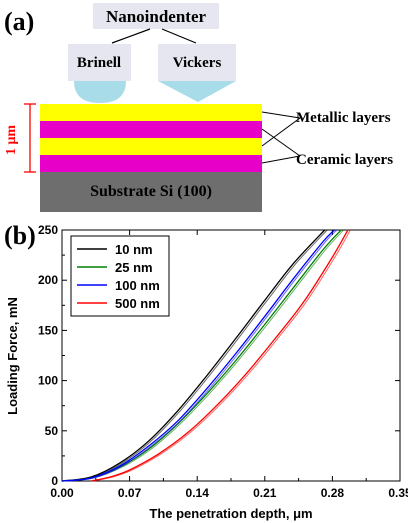 Image resolution: width=408 pixels, height=523 pixels. Describe the element at coordinates (137, 303) in the screenshot. I see `legend-label: 500 nm` at that location.